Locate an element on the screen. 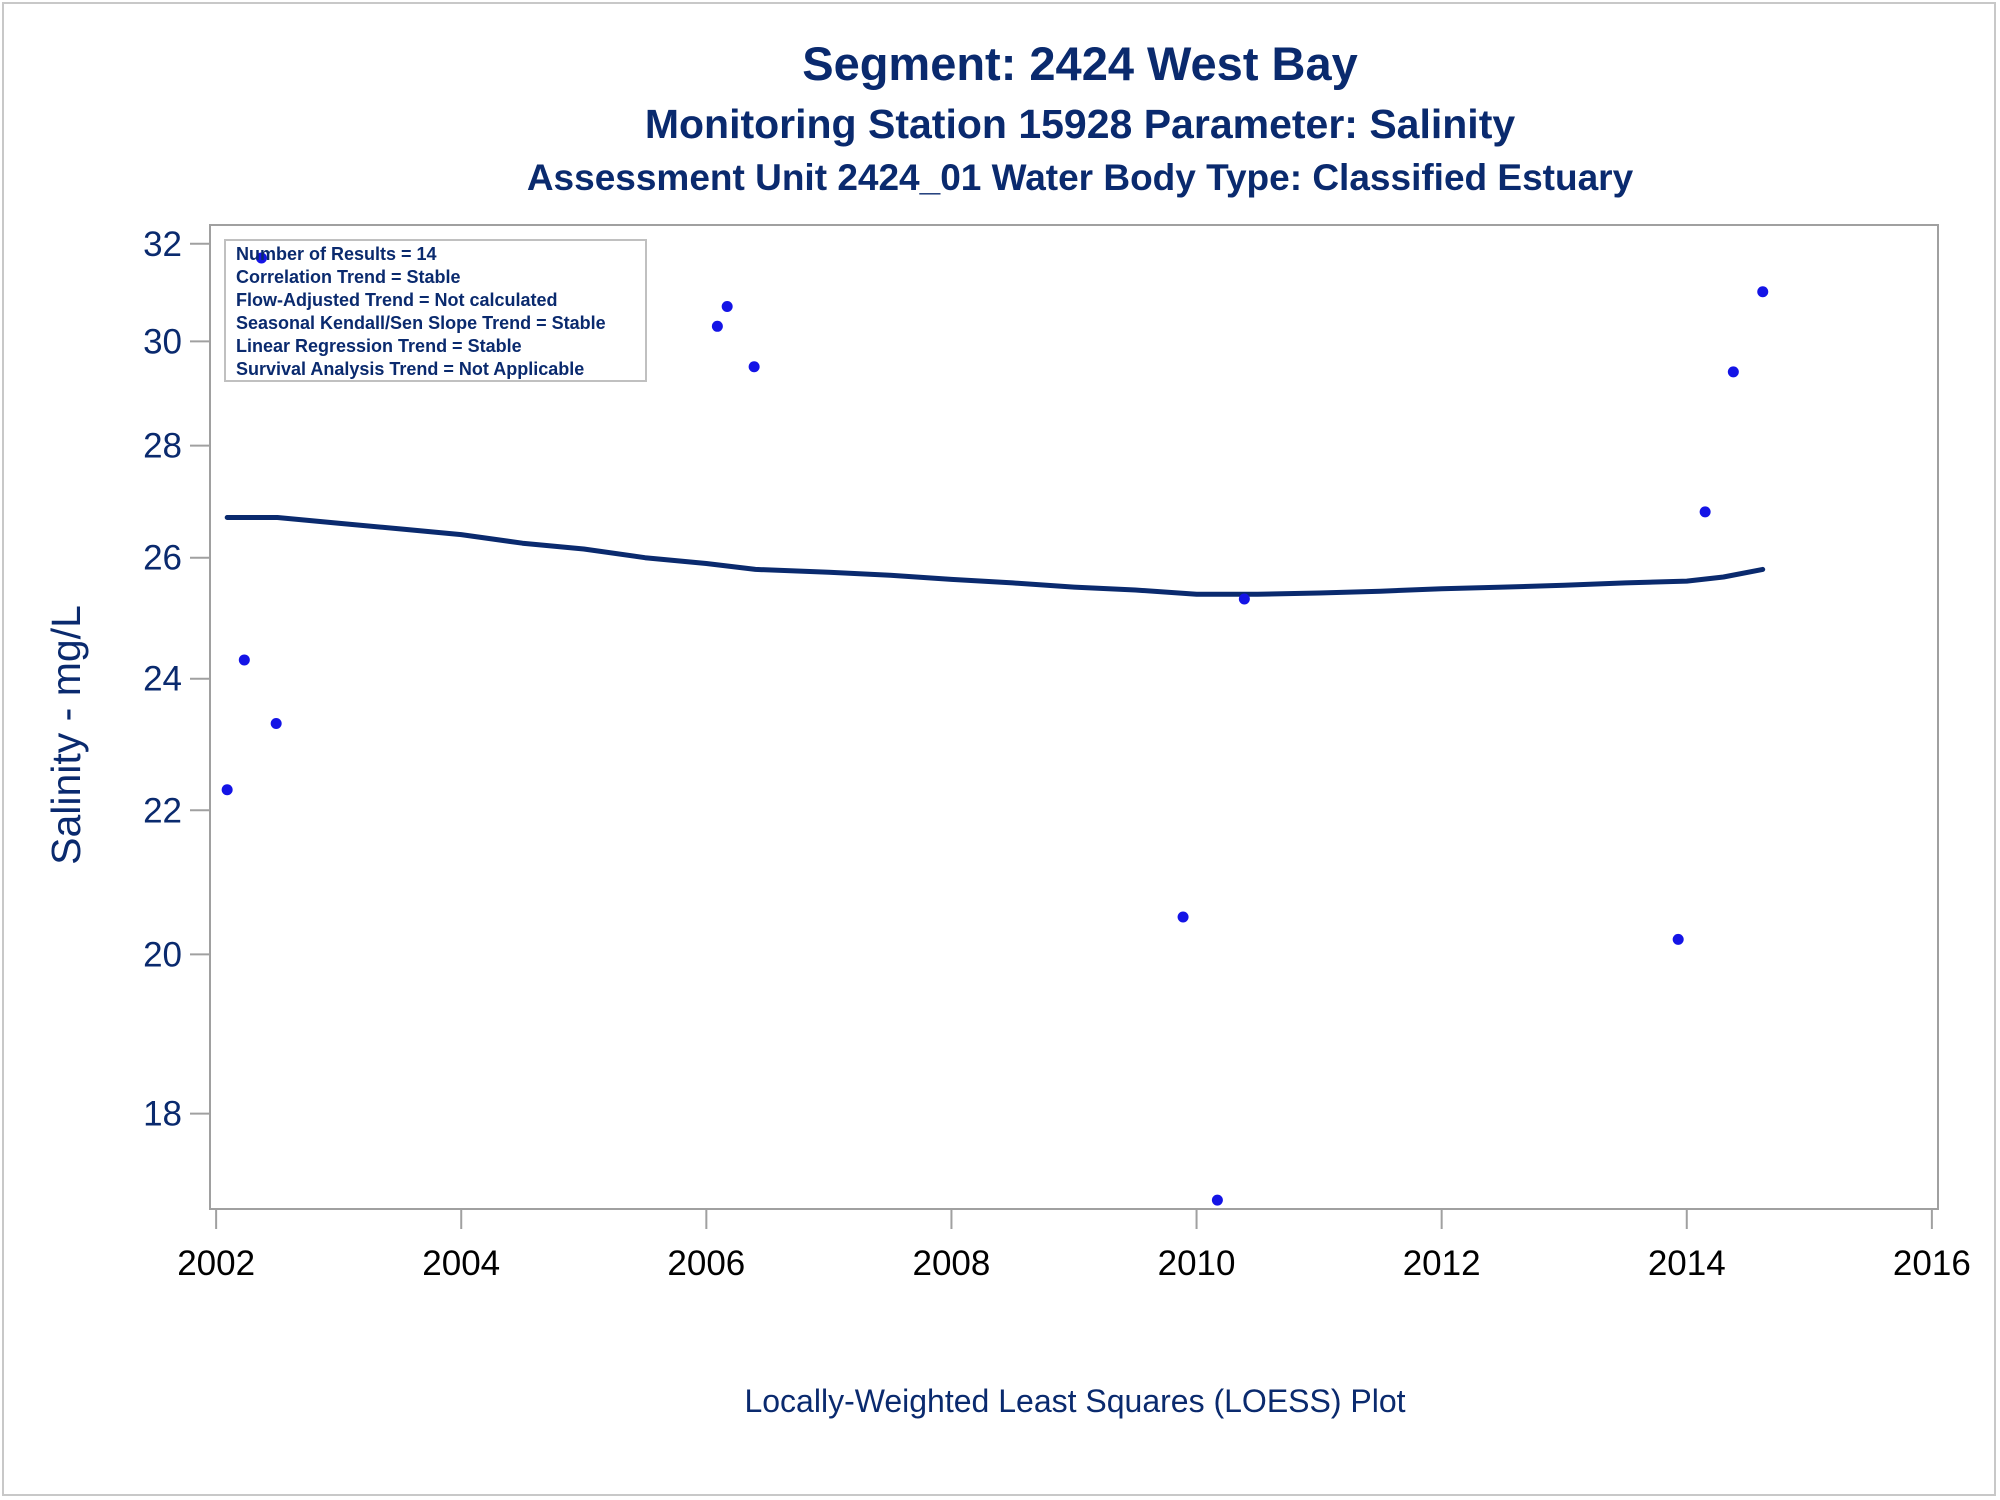 This screenshot has height=1500, width=2000. loess-series is located at coordinates (995, 556).